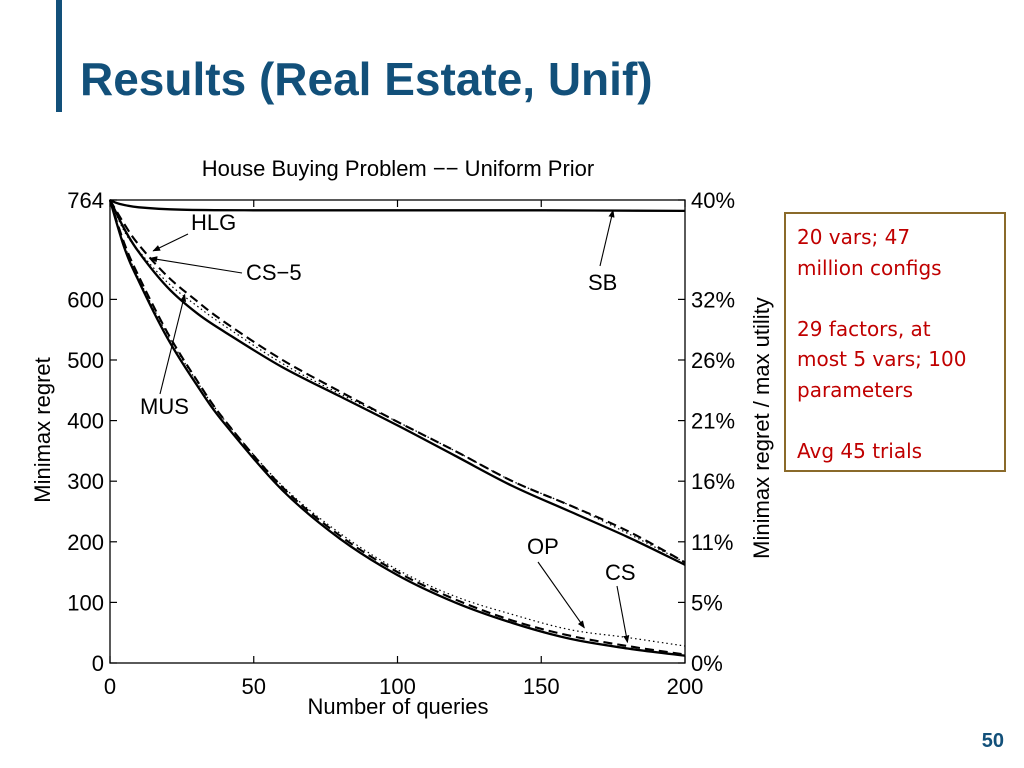 Image resolution: width=1024 pixels, height=768 pixels. Describe the element at coordinates (59, 56) in the screenshot. I see `title-accent-bar` at that location.